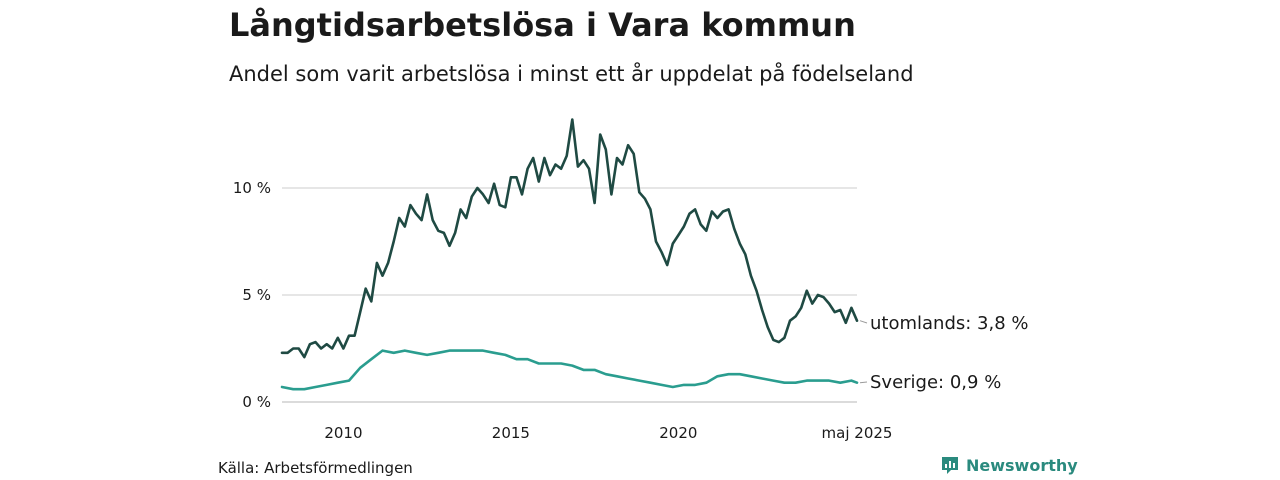  Describe the element at coordinates (678, 433) in the screenshot. I see `x-tick-label: 2020` at that location.